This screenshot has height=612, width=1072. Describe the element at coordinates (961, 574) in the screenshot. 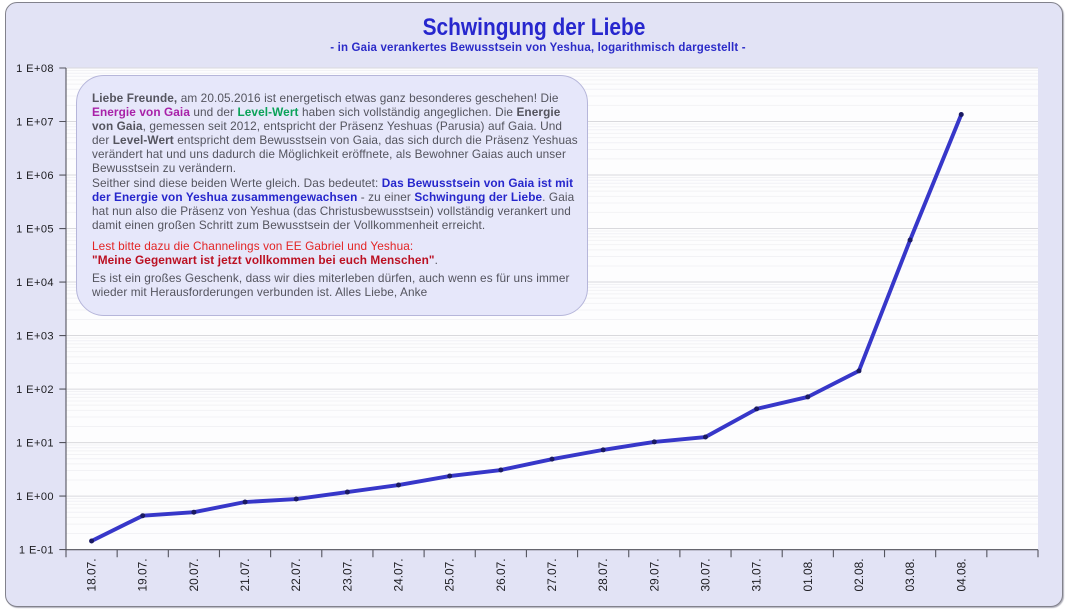

I see `svg-text: 04.08.` at that location.